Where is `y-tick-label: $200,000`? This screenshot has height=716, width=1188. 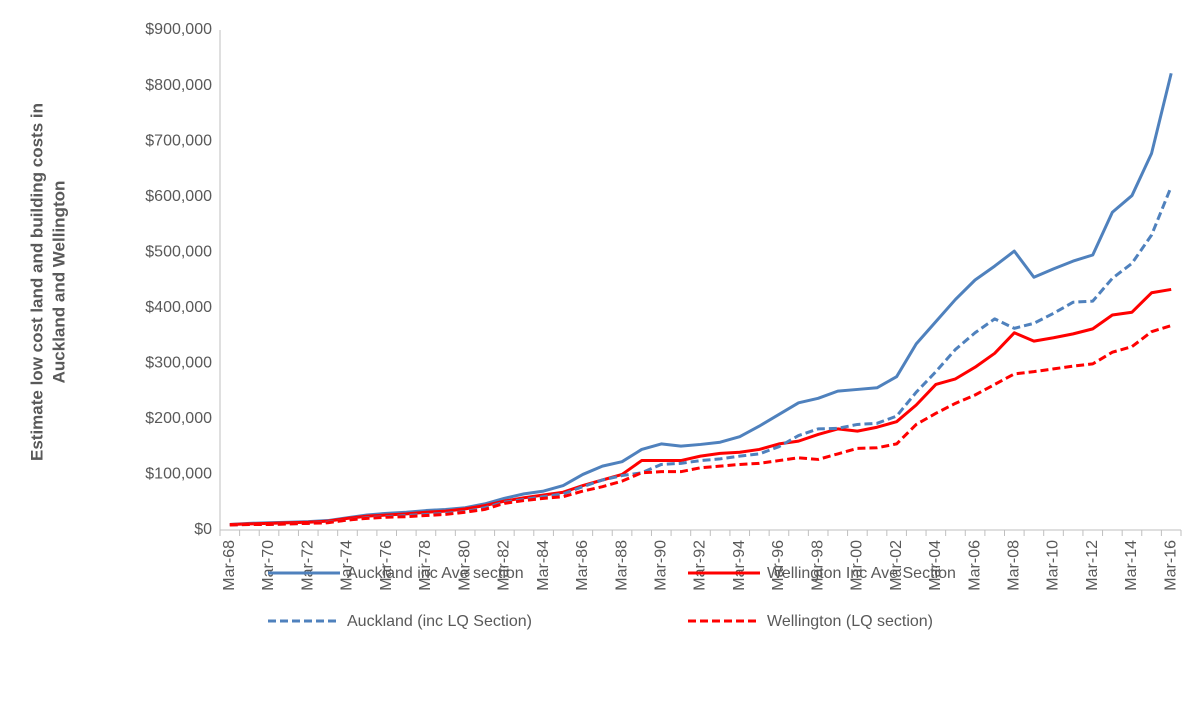 y-tick-label: $200,000 is located at coordinates (178, 418).